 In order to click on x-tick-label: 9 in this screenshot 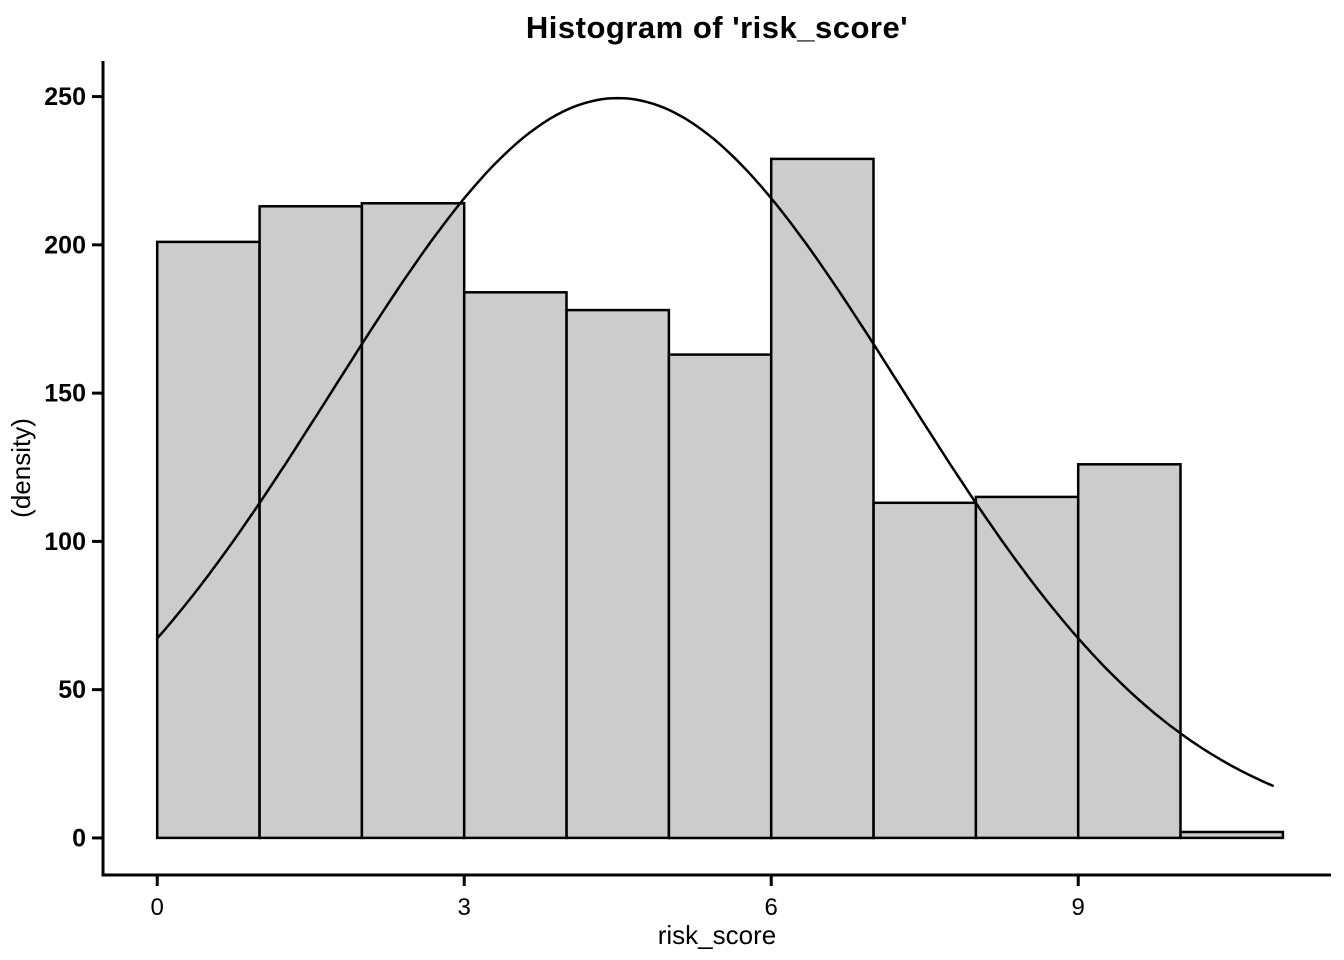, I will do `click(1078, 907)`.